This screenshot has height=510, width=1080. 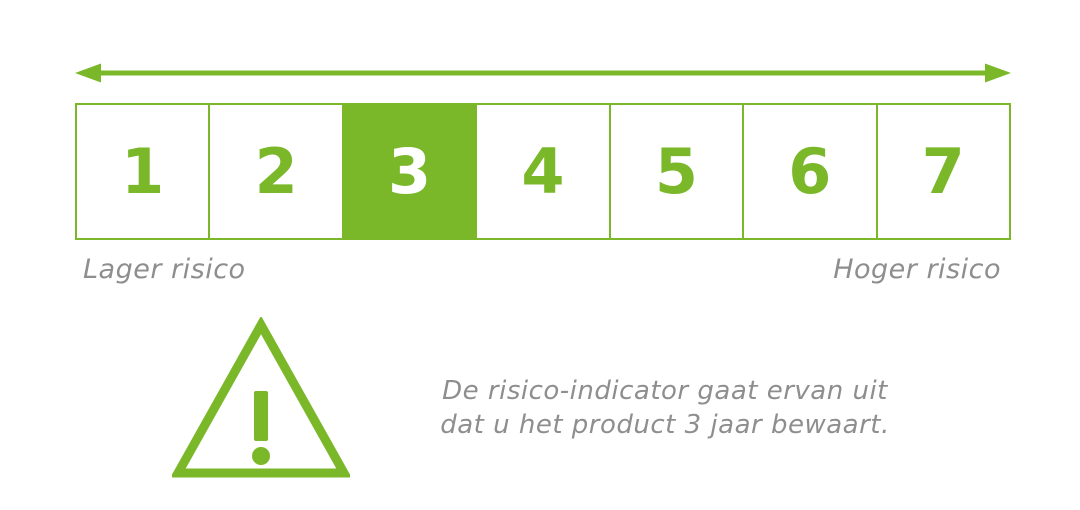 I want to click on risk-cell: 3, so click(x=409, y=171).